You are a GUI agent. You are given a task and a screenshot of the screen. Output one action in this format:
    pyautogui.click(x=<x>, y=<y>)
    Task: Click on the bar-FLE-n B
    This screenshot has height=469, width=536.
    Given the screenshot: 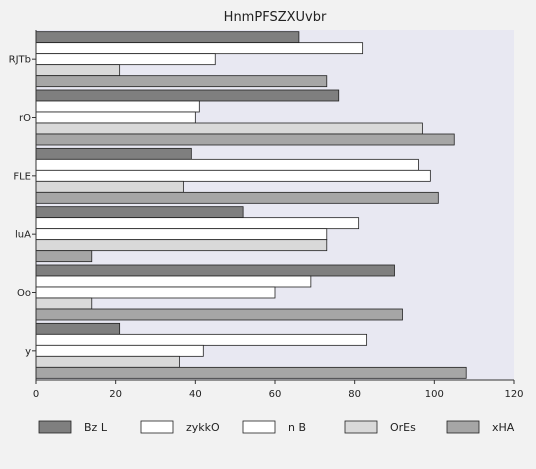 What is the action you would take?
    pyautogui.click(x=233, y=175)
    